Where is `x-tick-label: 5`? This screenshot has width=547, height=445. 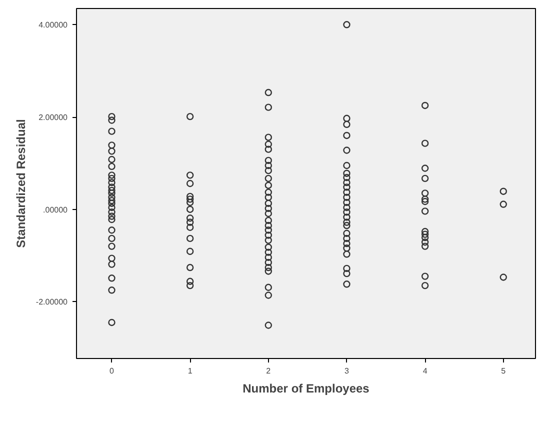 x-tick-label: 5 is located at coordinates (503, 371).